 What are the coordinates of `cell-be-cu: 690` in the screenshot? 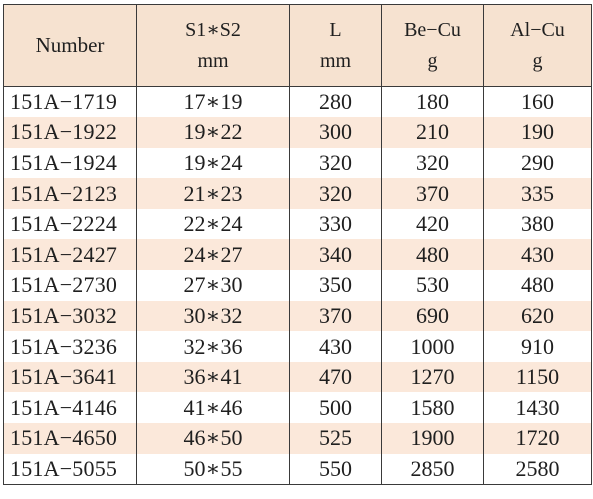 It's located at (432, 316).